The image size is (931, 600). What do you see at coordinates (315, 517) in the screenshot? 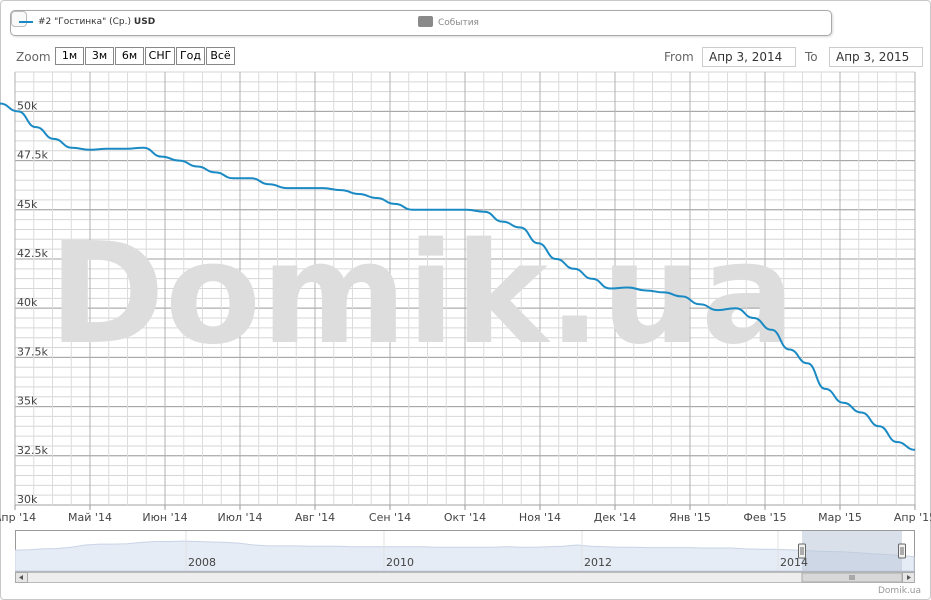
I see `x-tick-label: Авг '14` at bounding box center [315, 517].